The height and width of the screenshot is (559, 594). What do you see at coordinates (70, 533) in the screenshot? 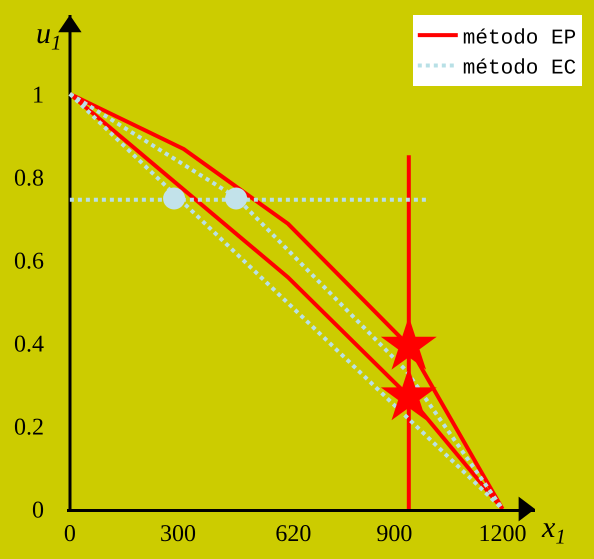
I see `x-tick-label: 0` at bounding box center [70, 533].